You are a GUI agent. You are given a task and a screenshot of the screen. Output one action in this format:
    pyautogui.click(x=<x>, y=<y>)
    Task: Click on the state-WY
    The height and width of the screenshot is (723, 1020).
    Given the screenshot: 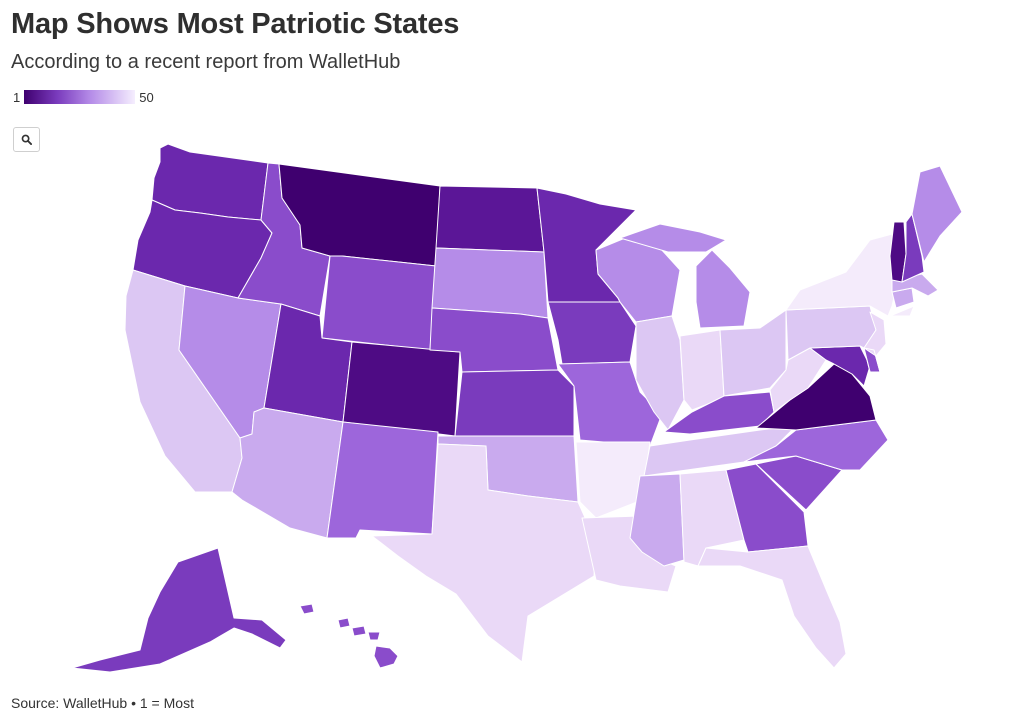 What is the action you would take?
    pyautogui.click(x=379, y=303)
    